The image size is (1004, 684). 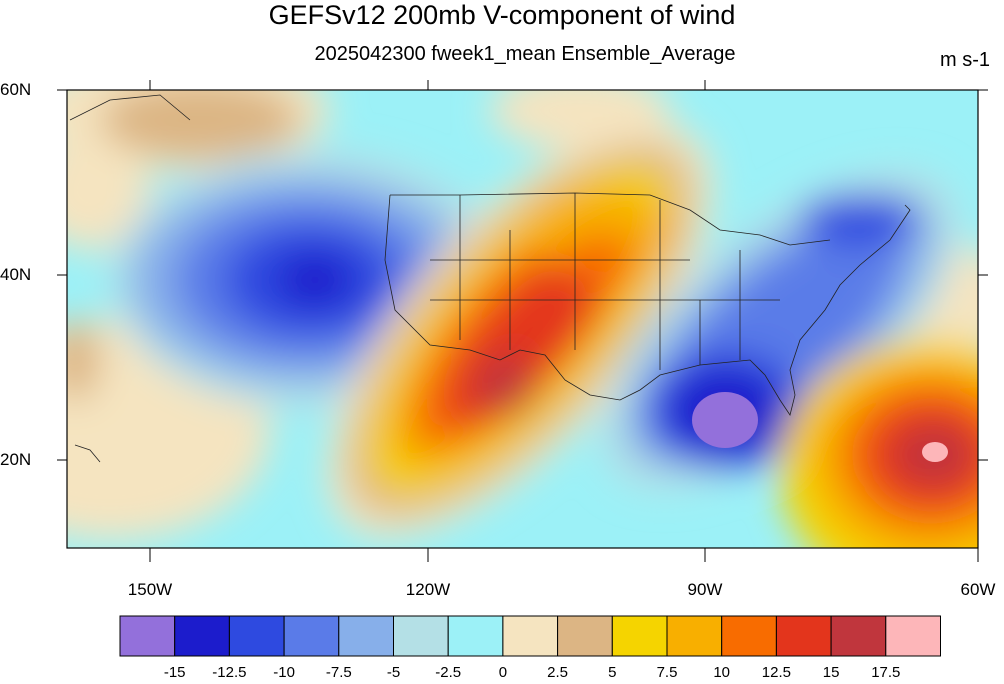 I want to click on colorbar-label: -15, so click(x=174, y=672).